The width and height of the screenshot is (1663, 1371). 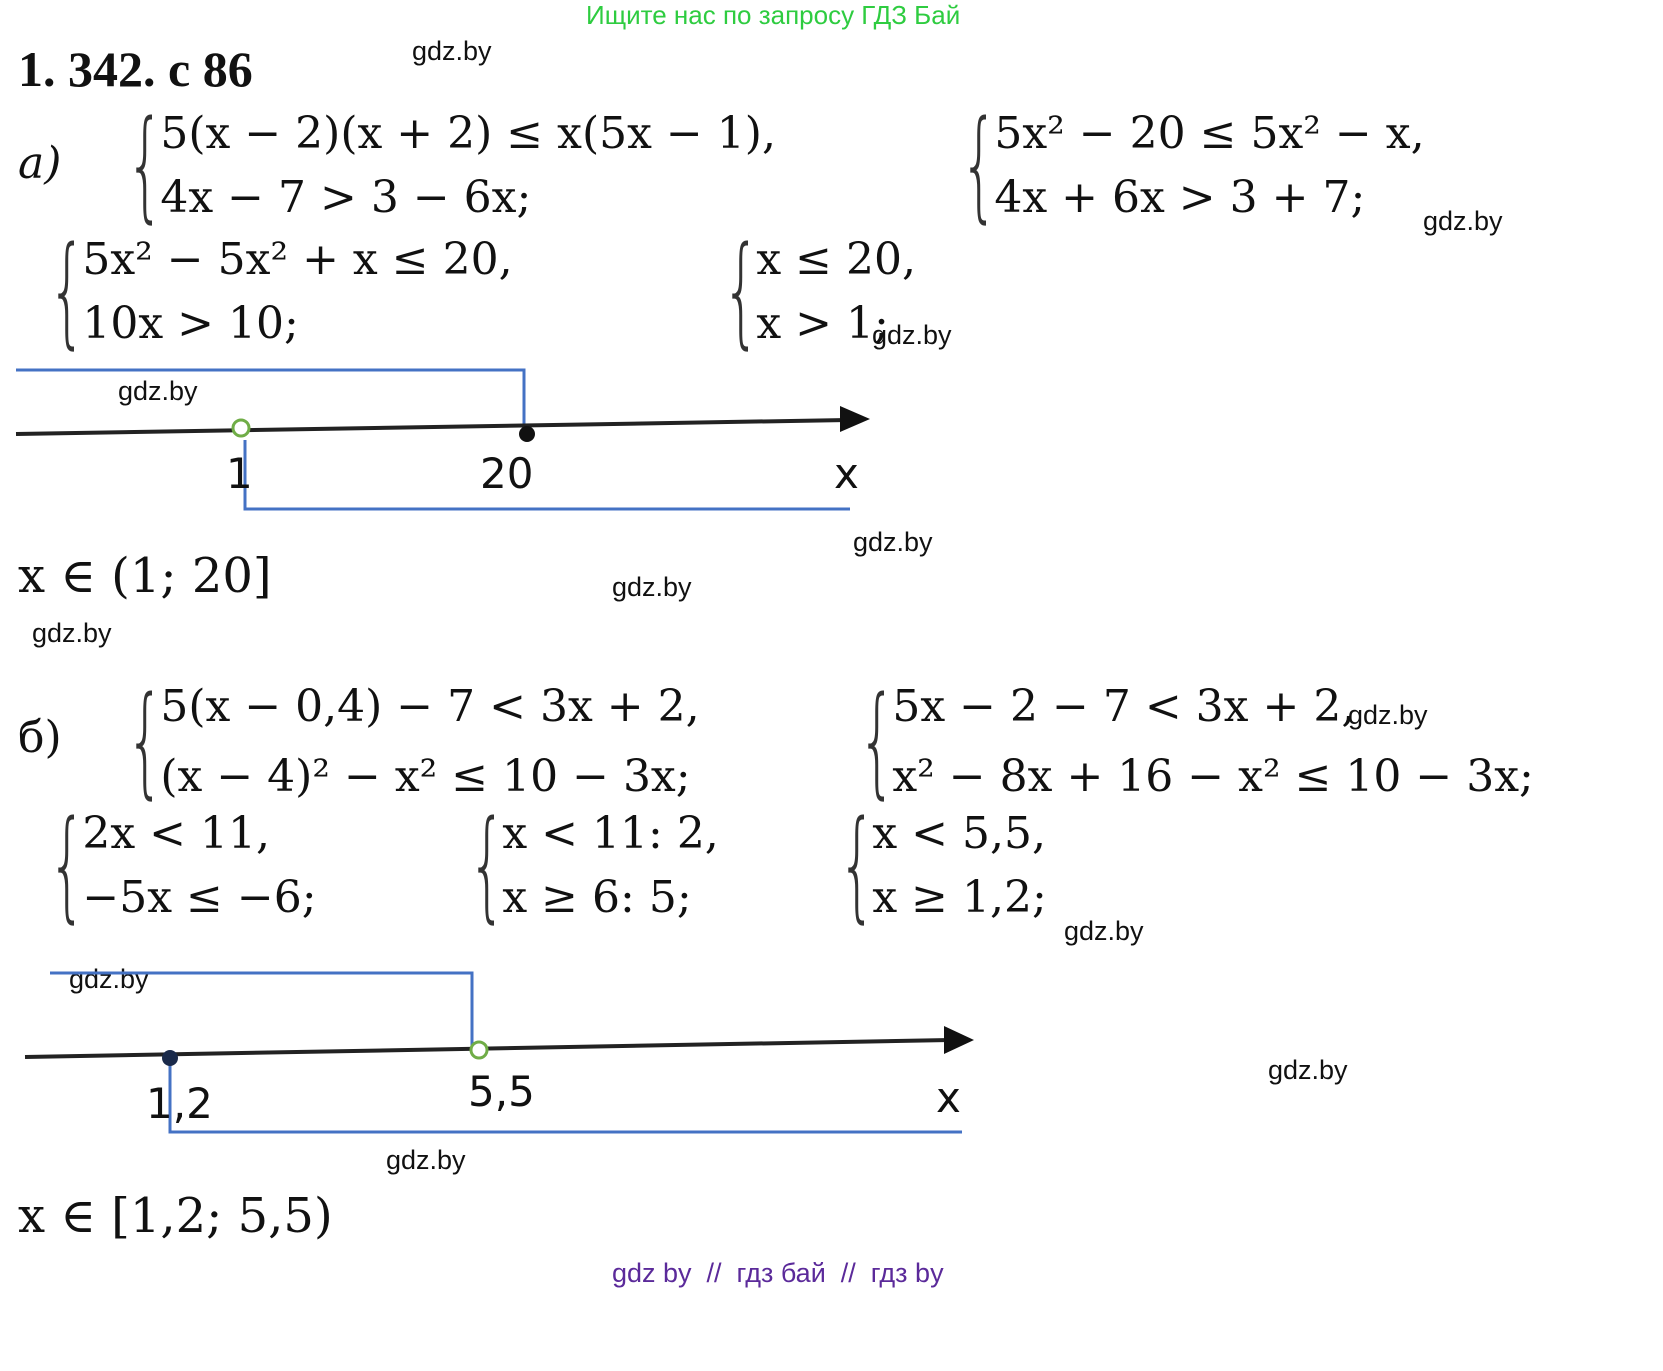 I want to click on part-a-label: а), so click(x=40, y=163).